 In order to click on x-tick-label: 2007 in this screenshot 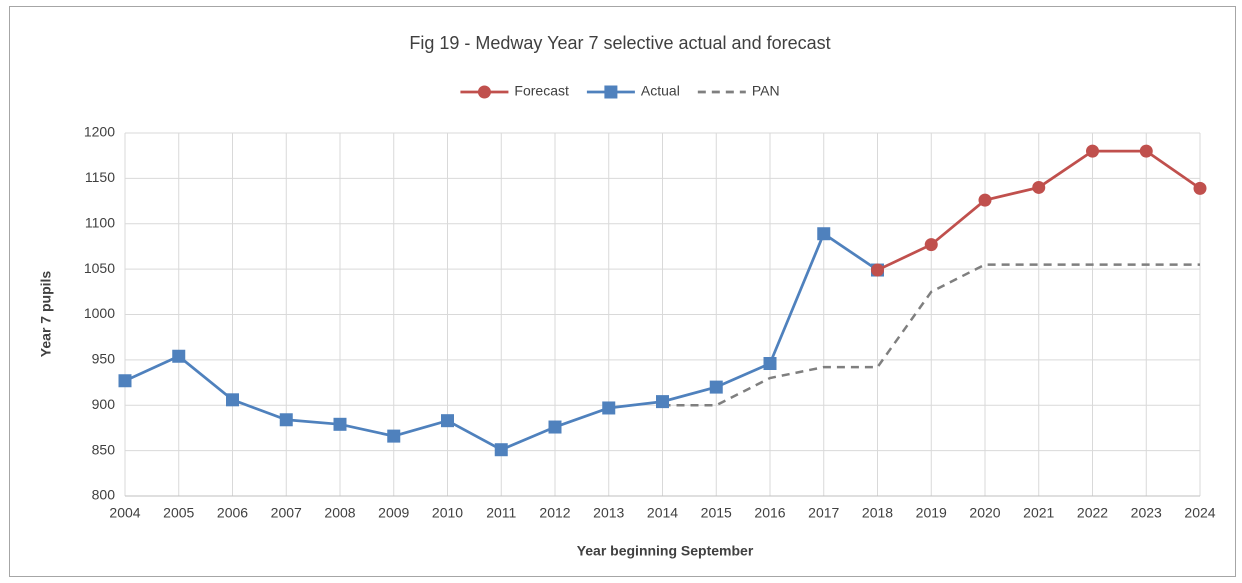, I will do `click(286, 513)`.